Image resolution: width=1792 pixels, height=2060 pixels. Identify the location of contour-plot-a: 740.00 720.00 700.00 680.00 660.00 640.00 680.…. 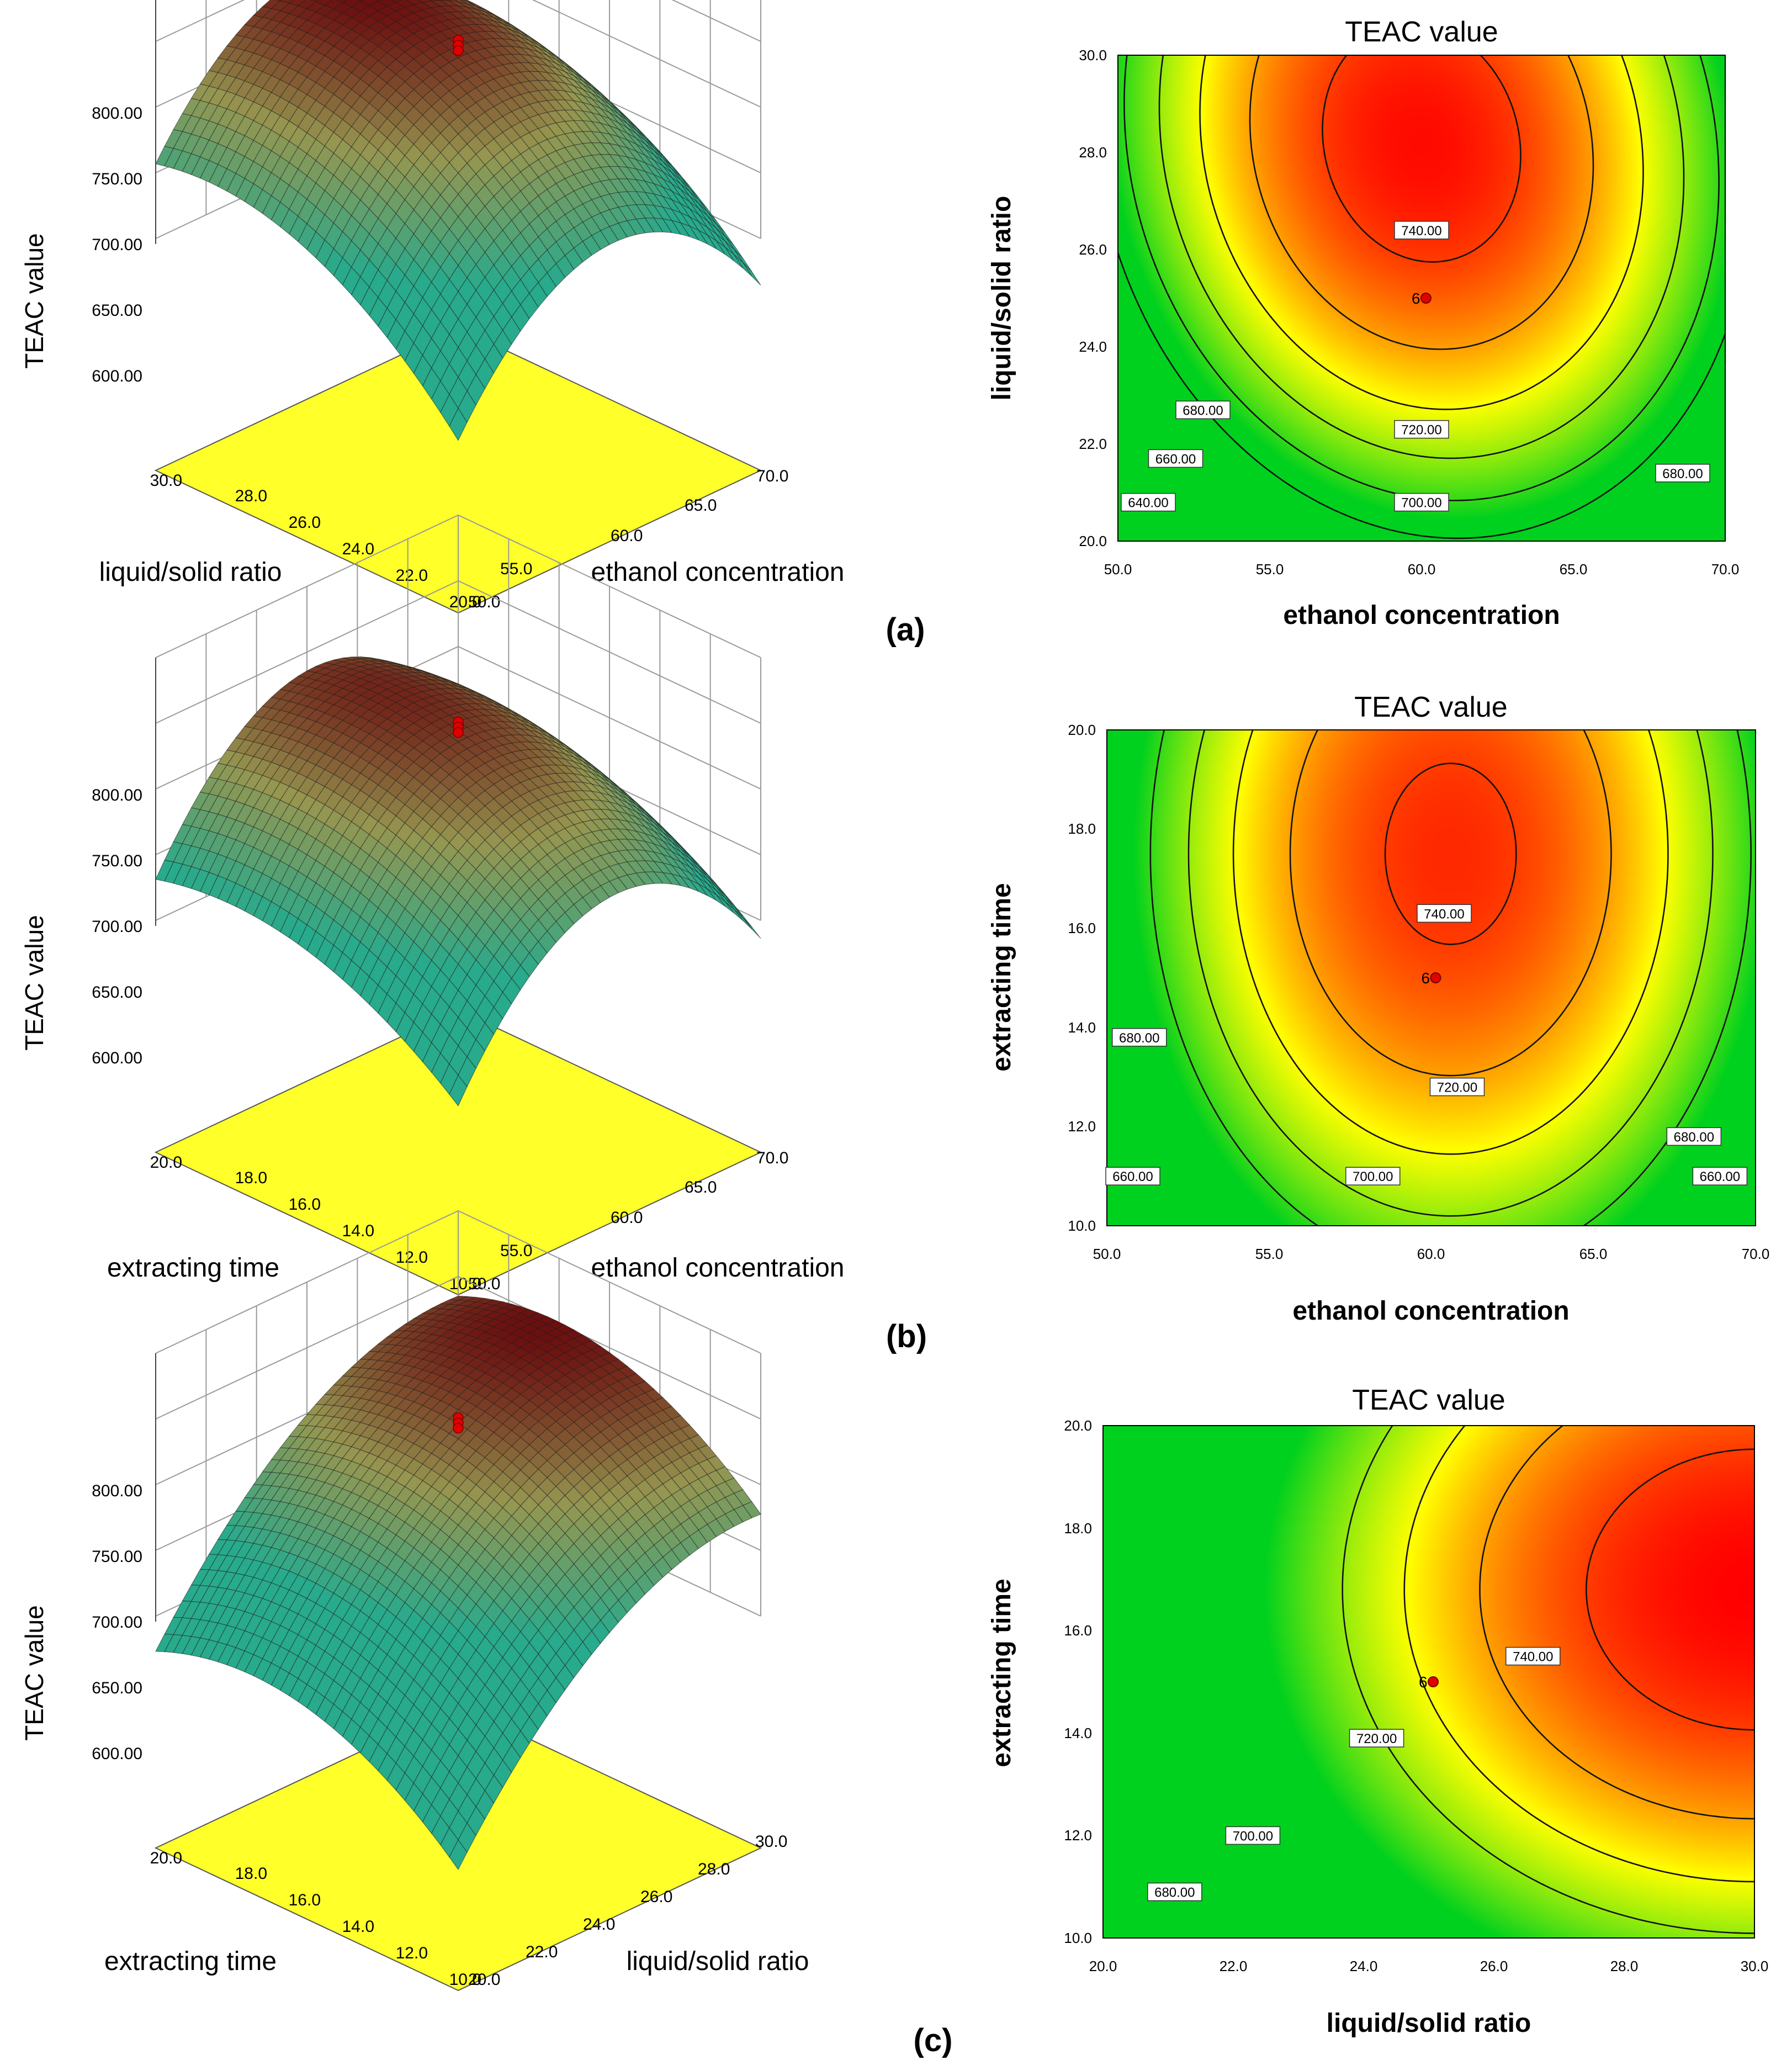
(1363, 323).